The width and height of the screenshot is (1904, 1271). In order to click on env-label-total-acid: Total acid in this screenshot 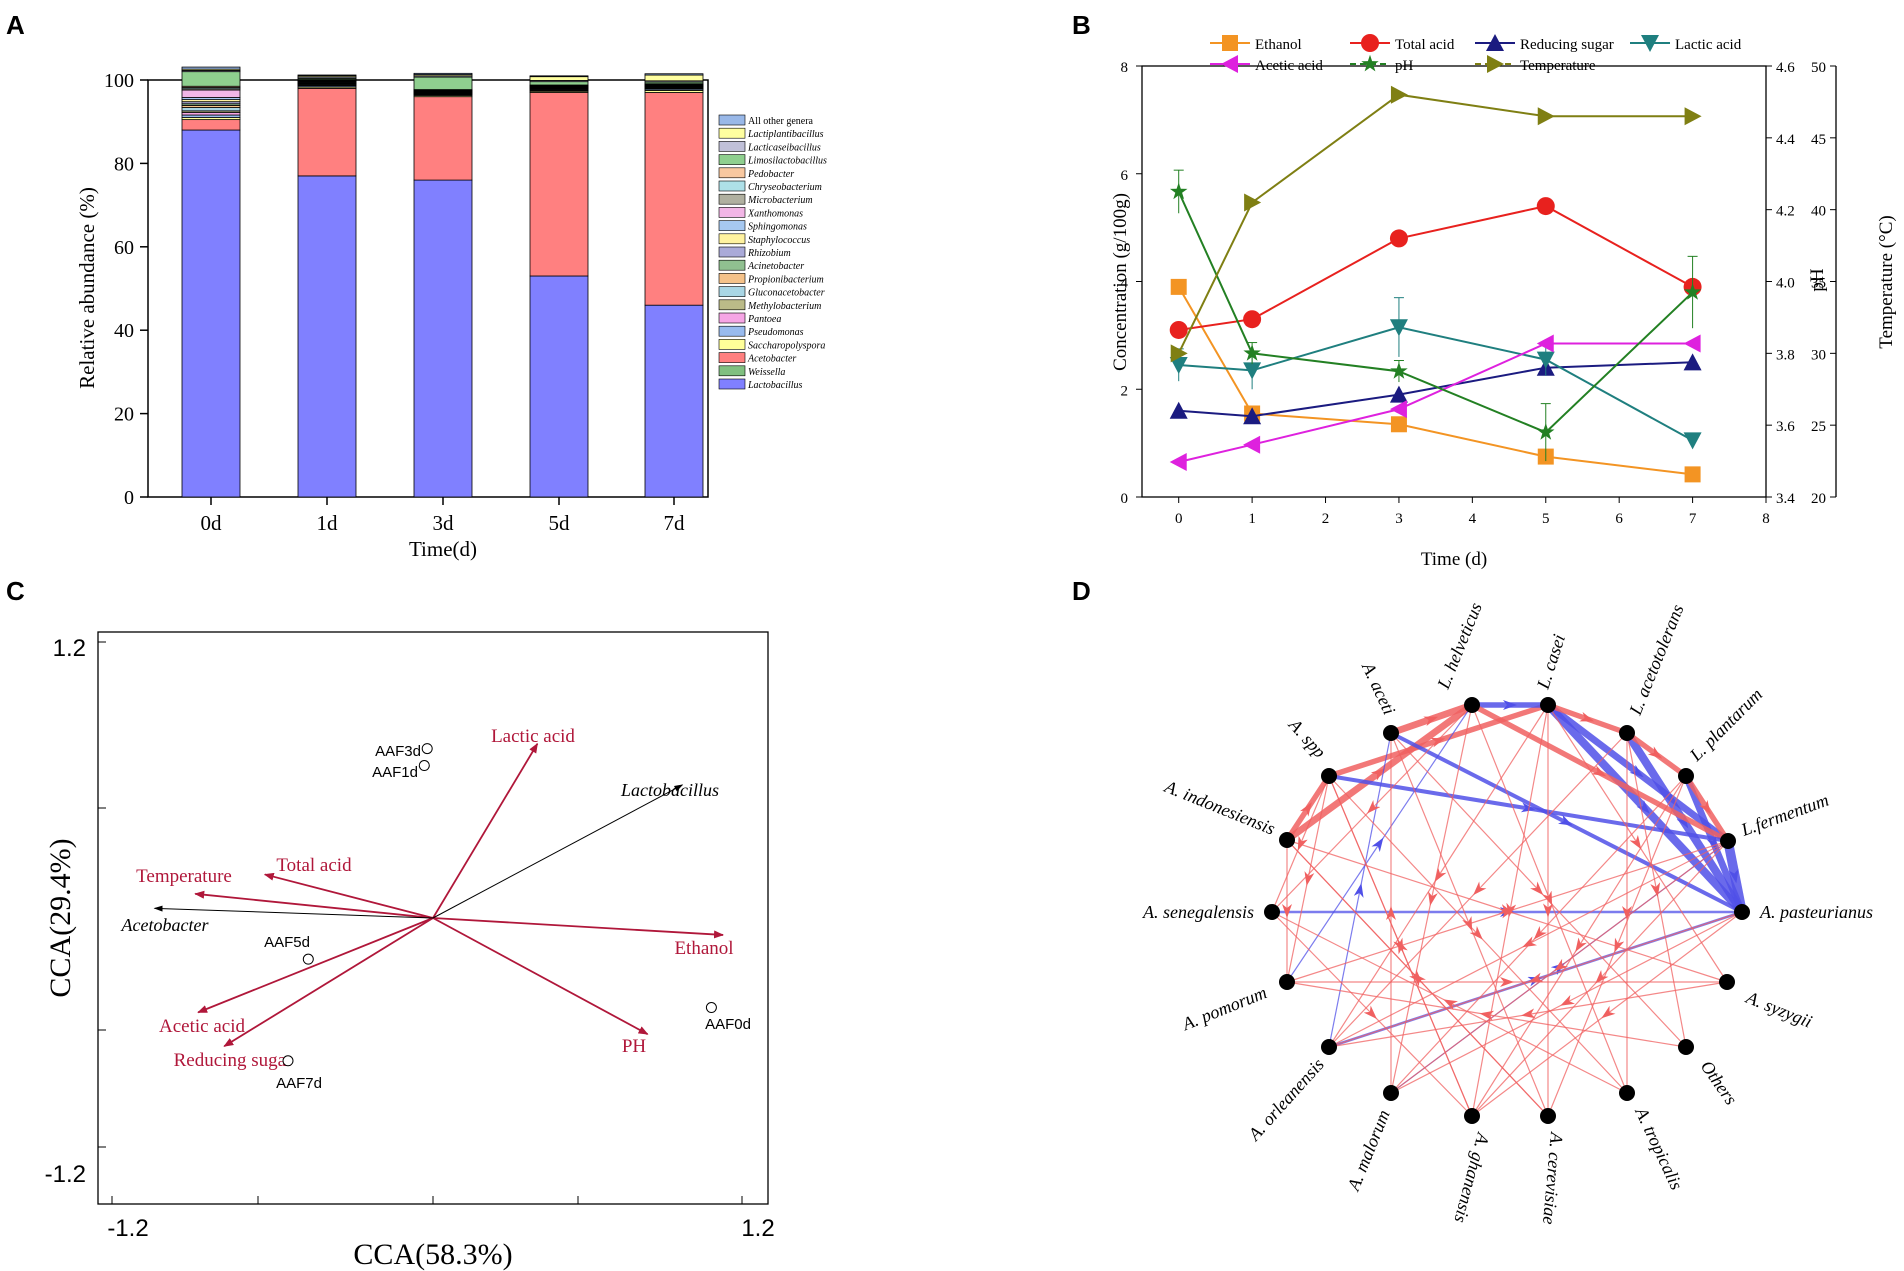, I will do `click(314, 865)`.